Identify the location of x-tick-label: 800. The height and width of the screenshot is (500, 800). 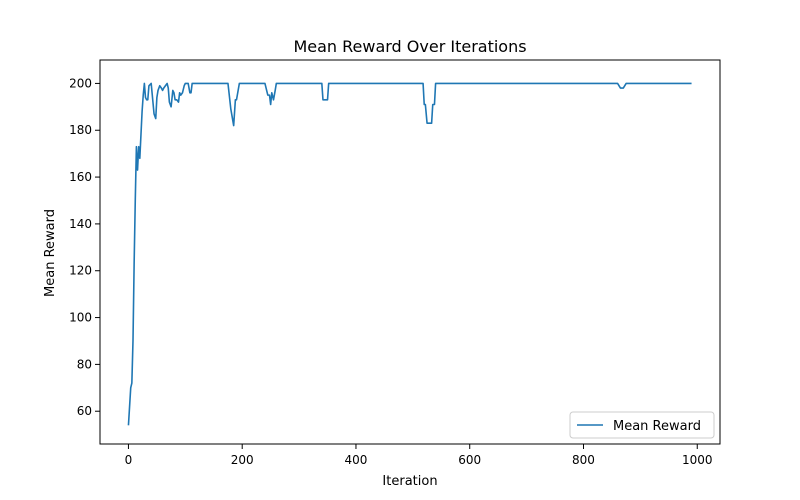
(583, 460).